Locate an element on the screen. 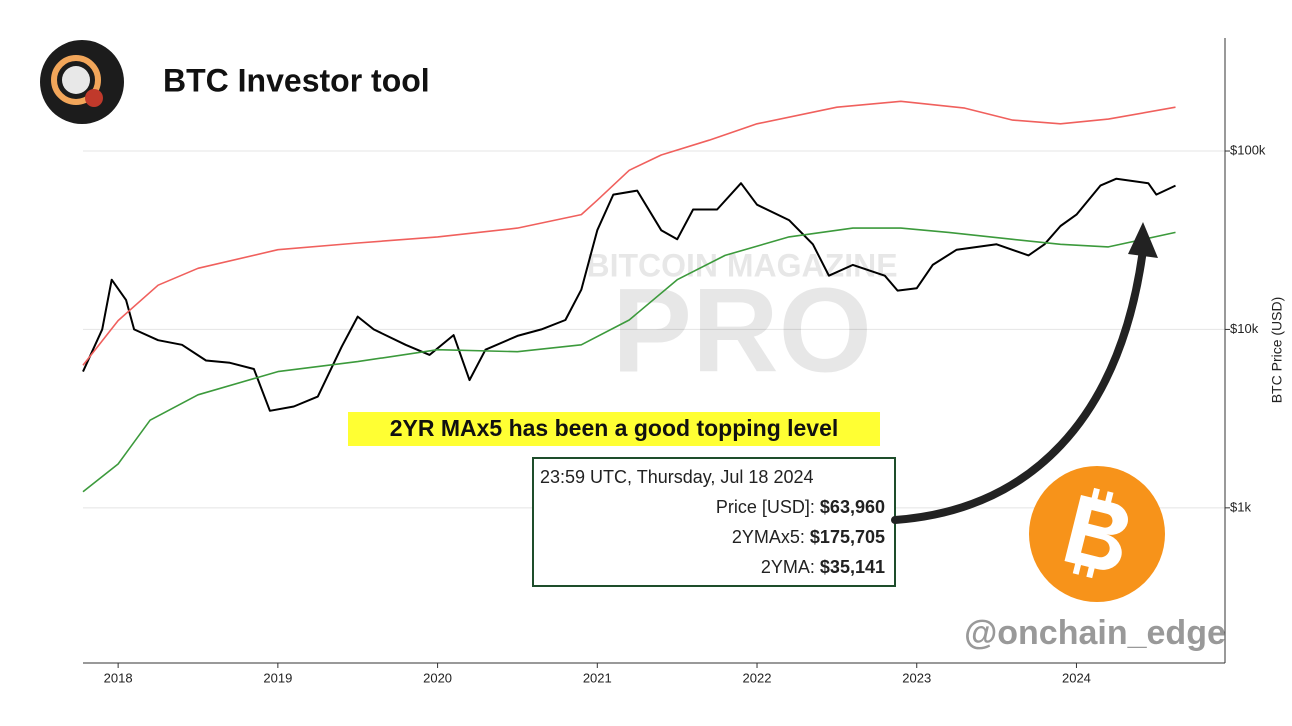  watermark: BITCOIN MAGAZINE PRO is located at coordinates (741, 322).